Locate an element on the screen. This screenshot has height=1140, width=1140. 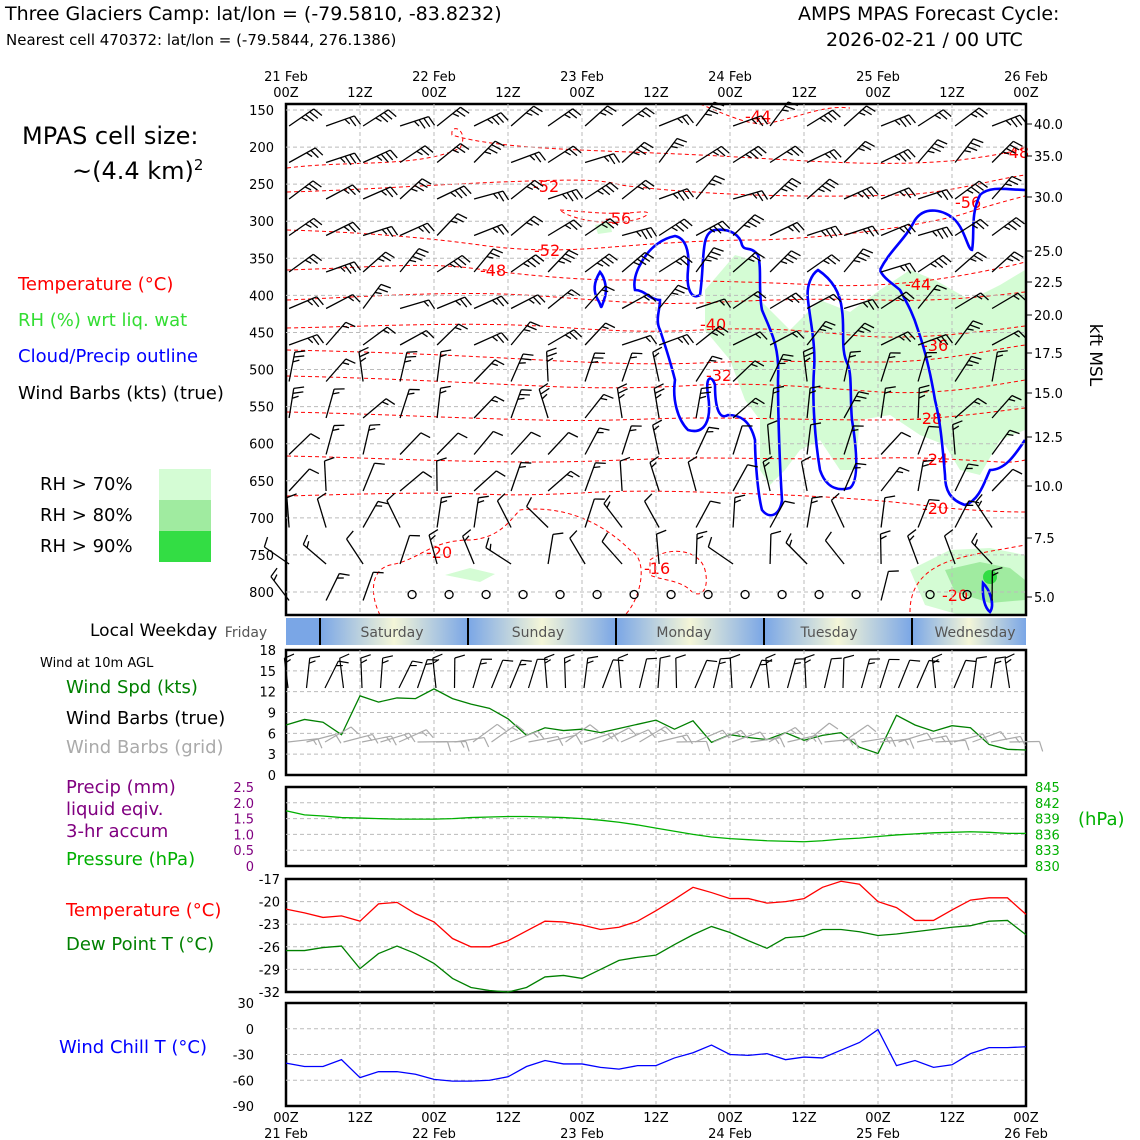
kft-tick: 15.0 is located at coordinates (1048, 394).